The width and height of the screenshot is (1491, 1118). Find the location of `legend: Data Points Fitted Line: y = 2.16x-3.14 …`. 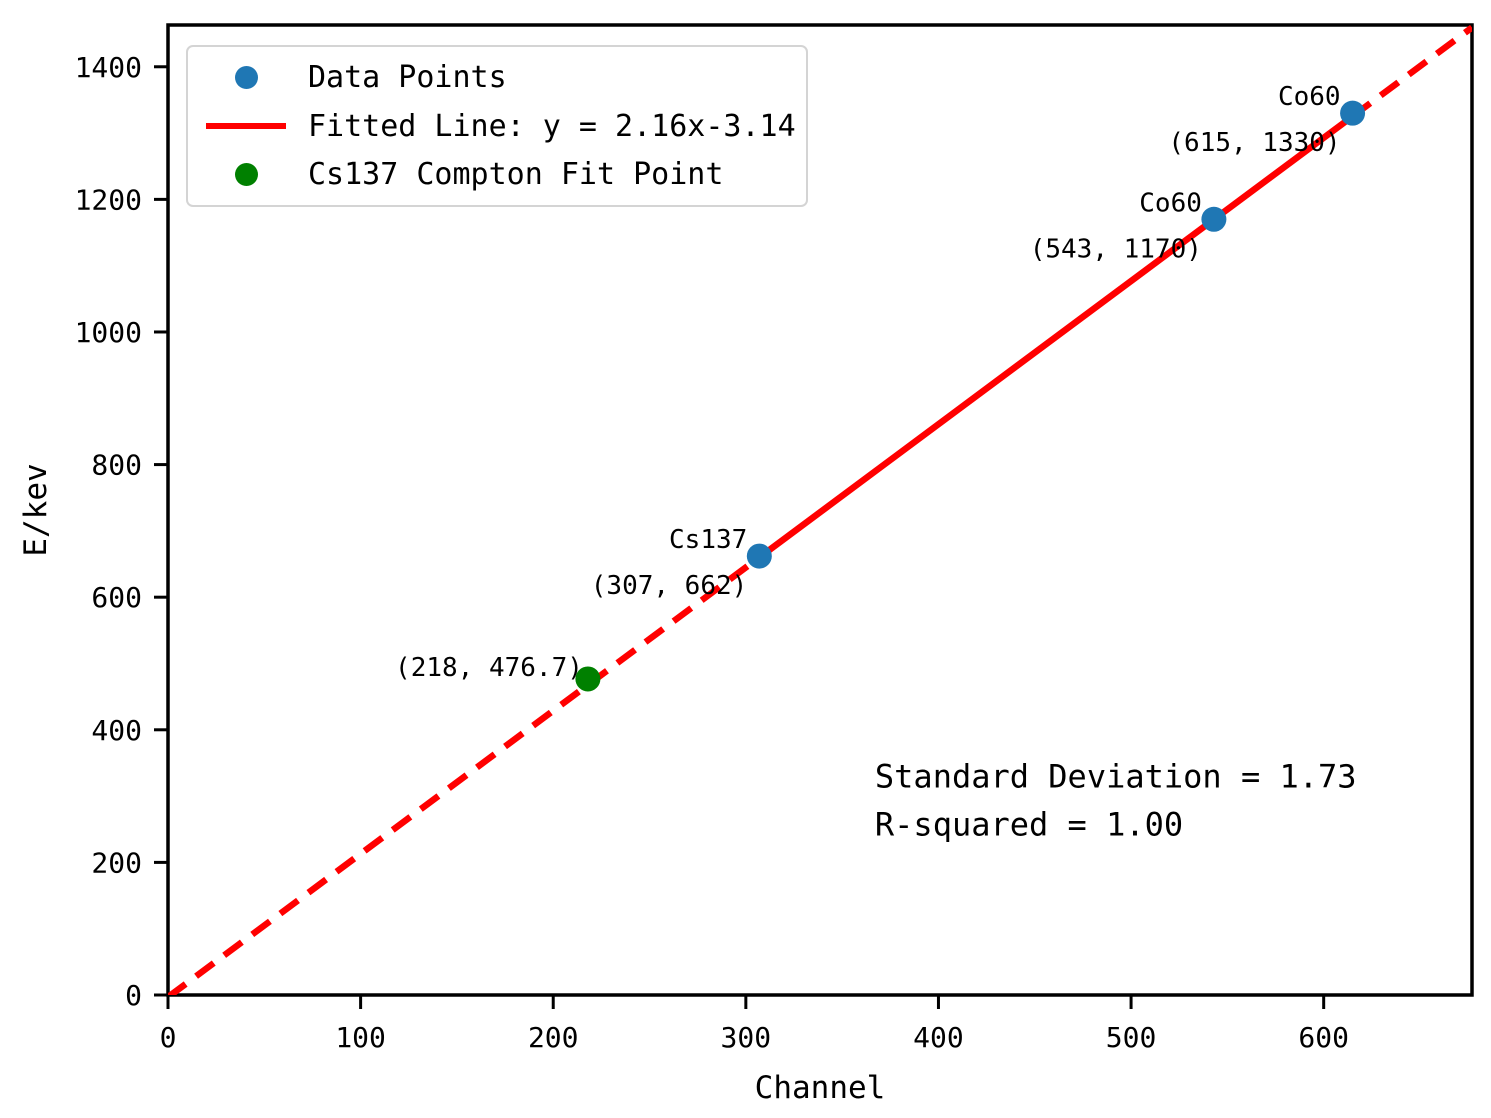

legend: Data Points Fitted Line: y = 2.16x-3.14 … is located at coordinates (497, 126).